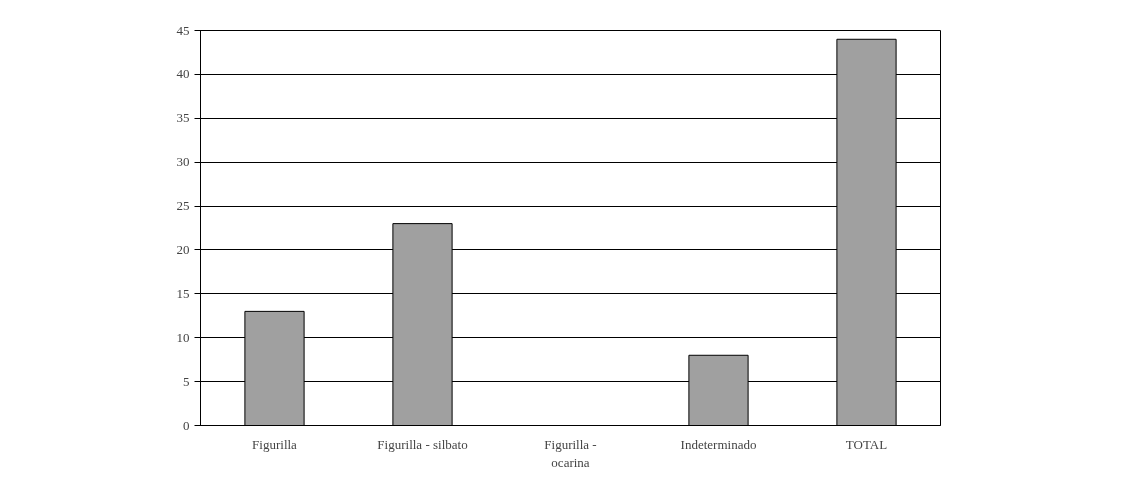 This screenshot has height=495, width=1130. Describe the element at coordinates (183, 249) in the screenshot. I see `y-tick-label: 20` at that location.